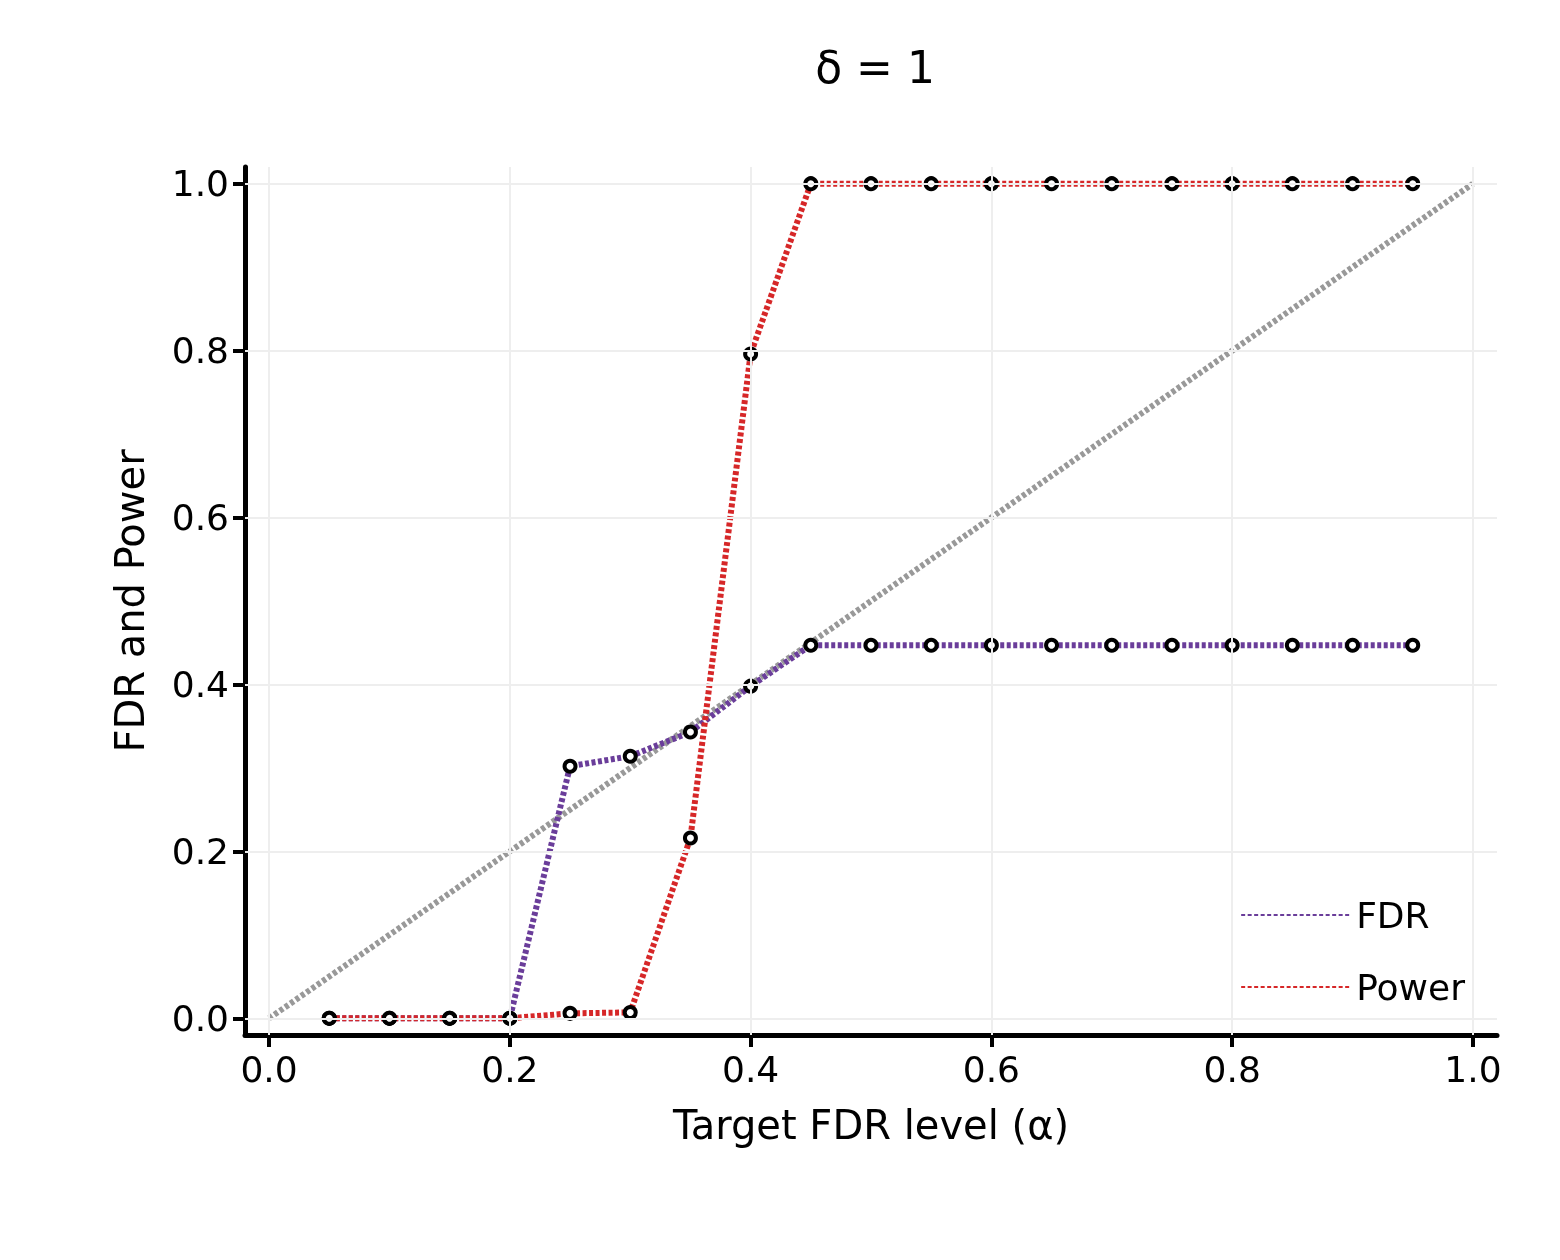 Image resolution: width=1560 pixels, height=1260 pixels. I want to click on y-tick-label: 0.4, so click(200, 684).